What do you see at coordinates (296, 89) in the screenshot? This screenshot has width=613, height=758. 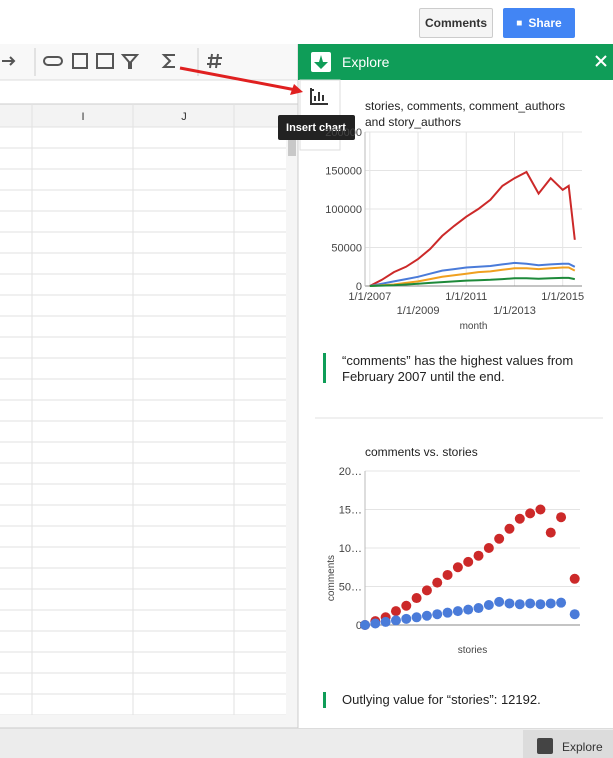 I see `arrow-head` at bounding box center [296, 89].